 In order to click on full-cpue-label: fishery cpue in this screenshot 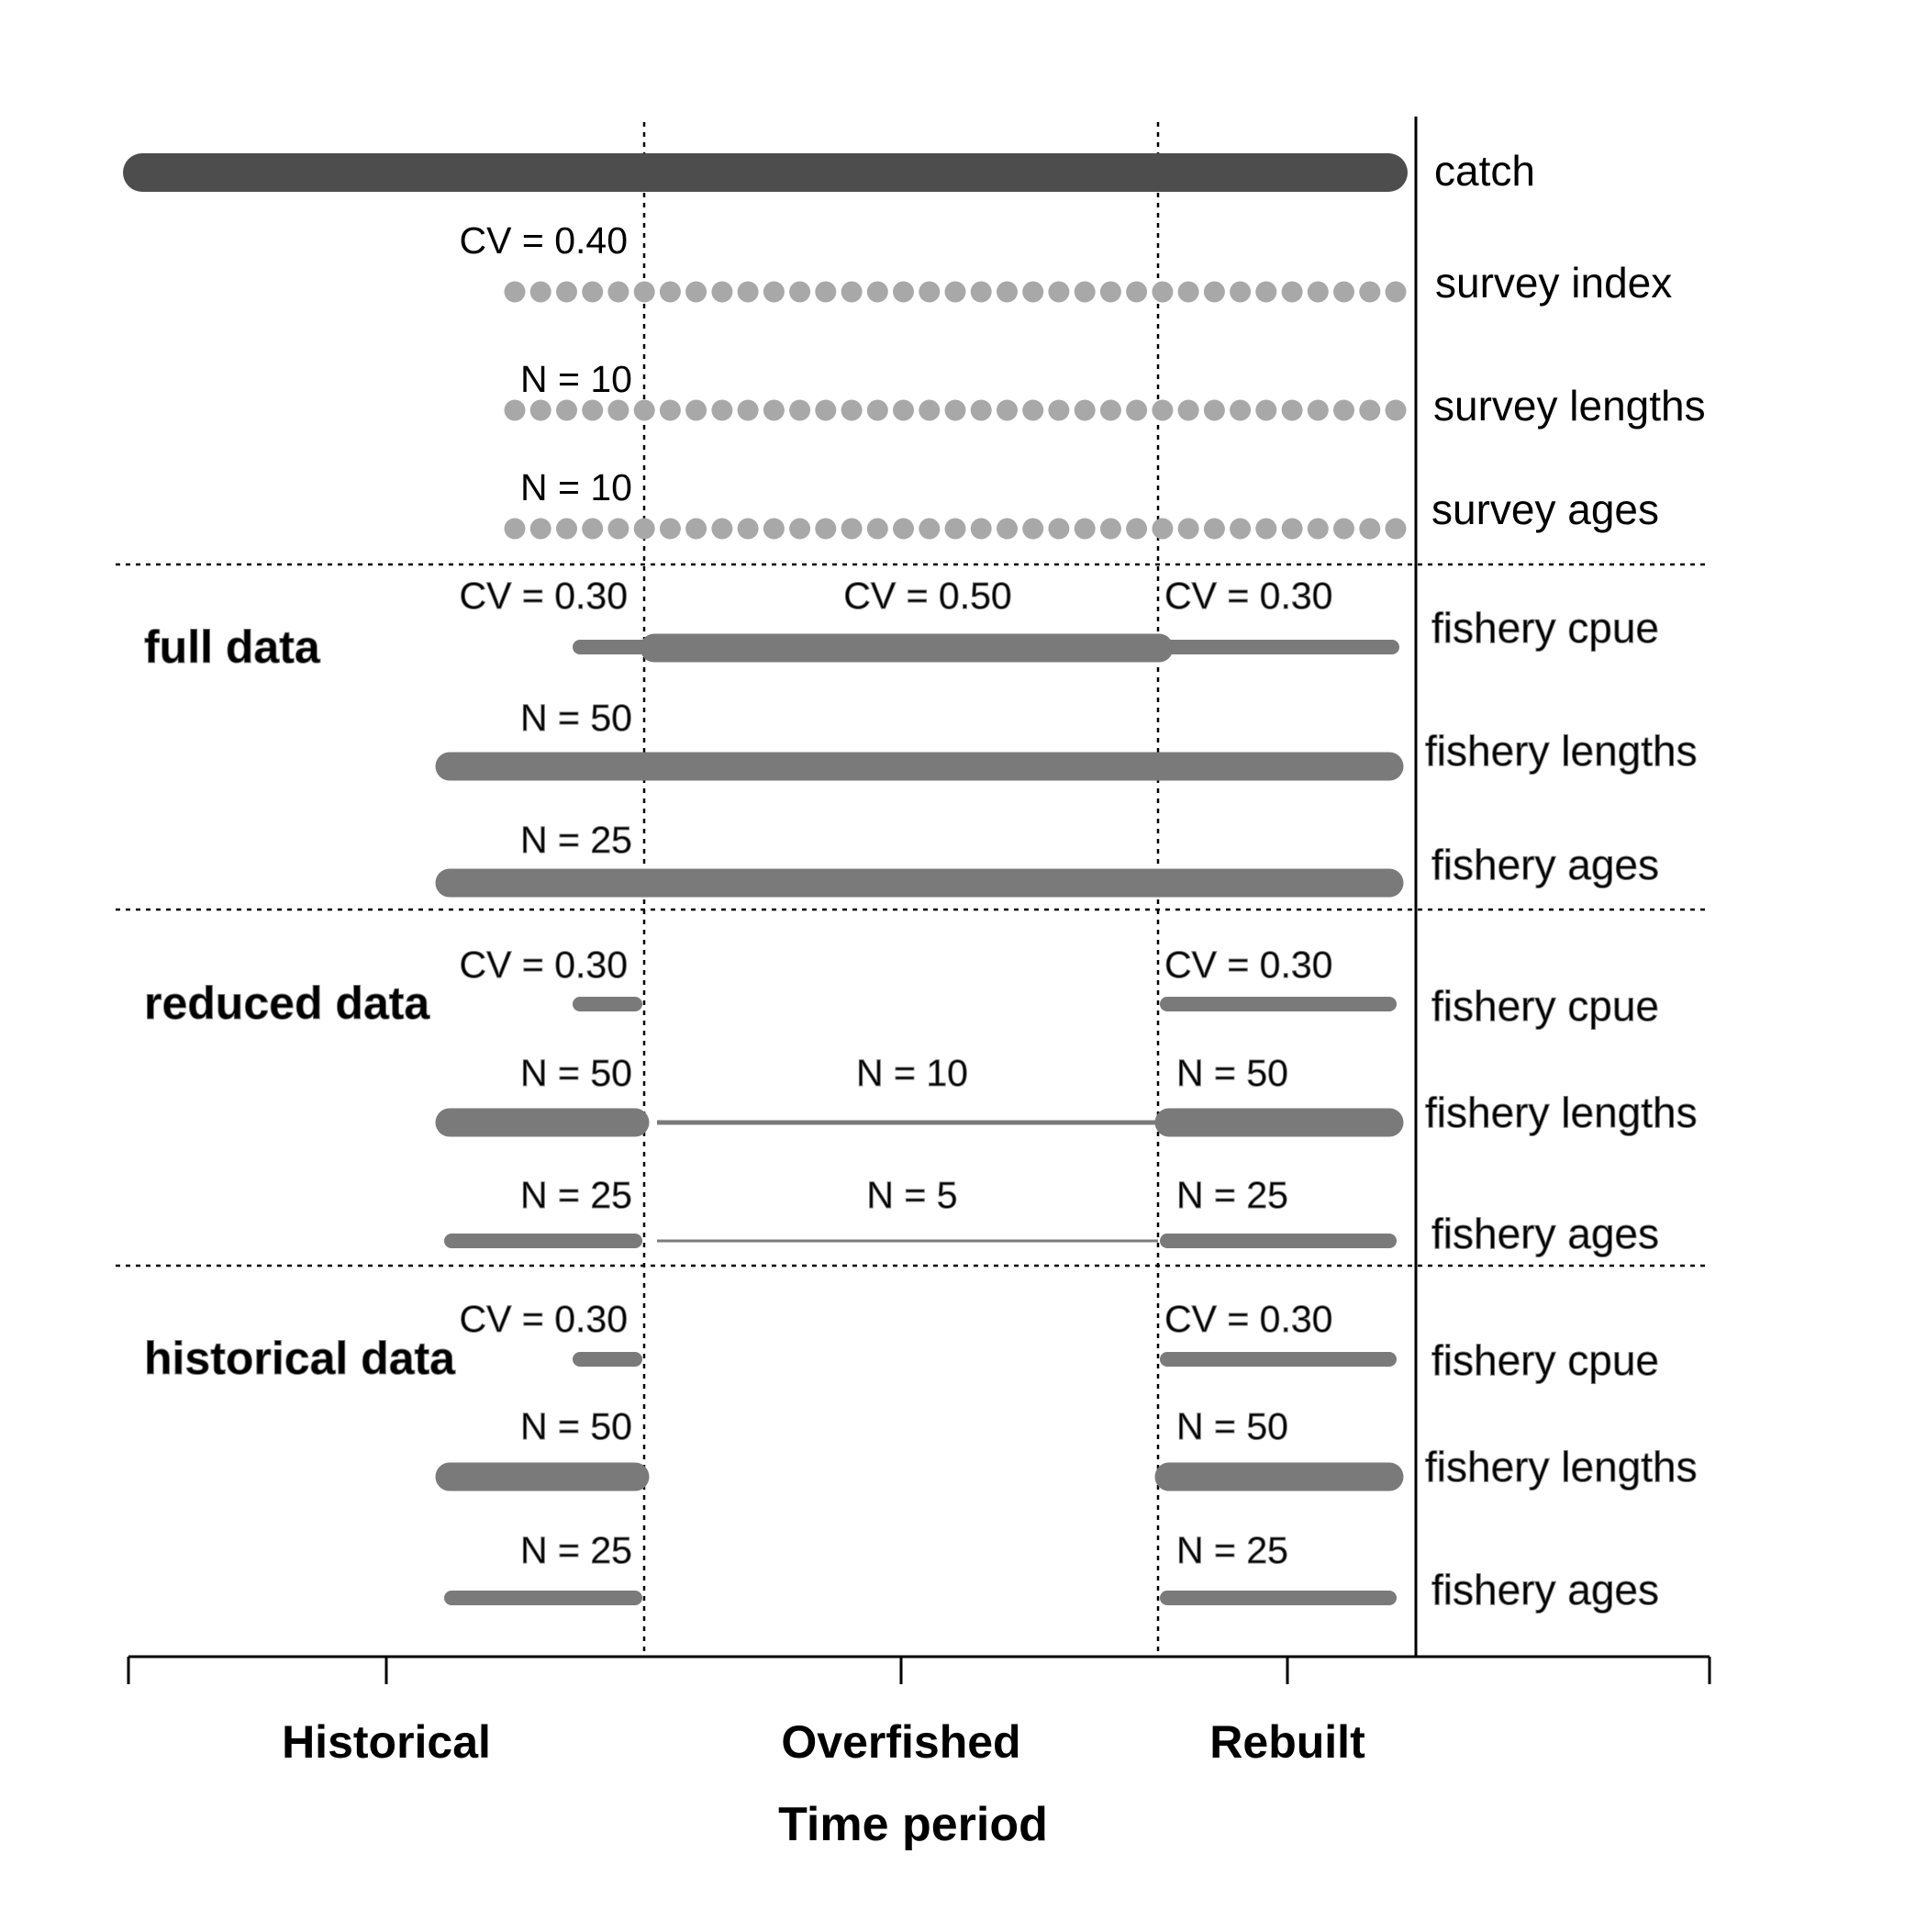, I will do `click(1545, 628)`.